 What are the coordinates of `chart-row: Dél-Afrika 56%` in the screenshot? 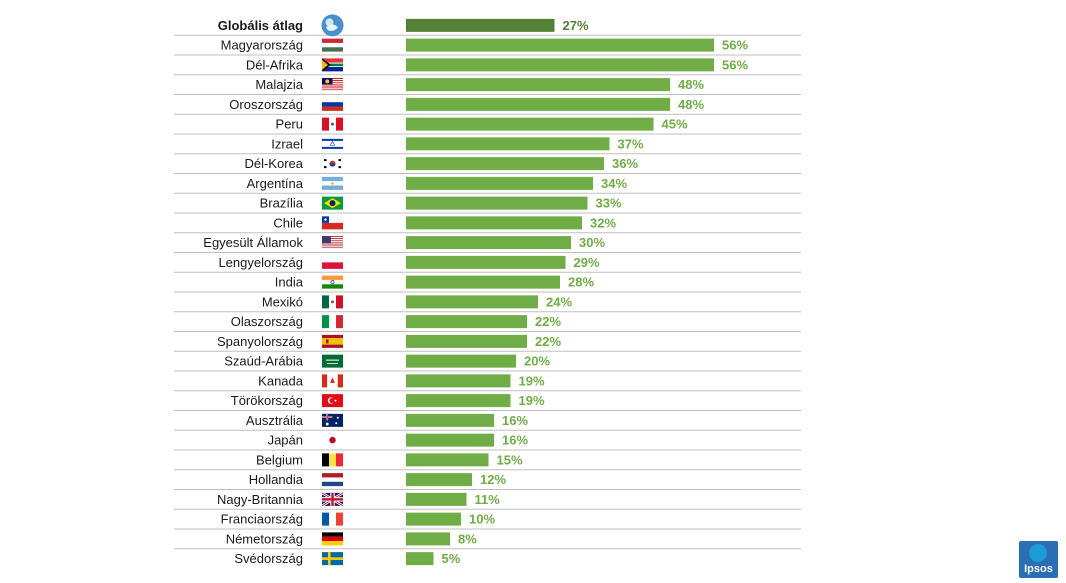 It's located at (487, 66).